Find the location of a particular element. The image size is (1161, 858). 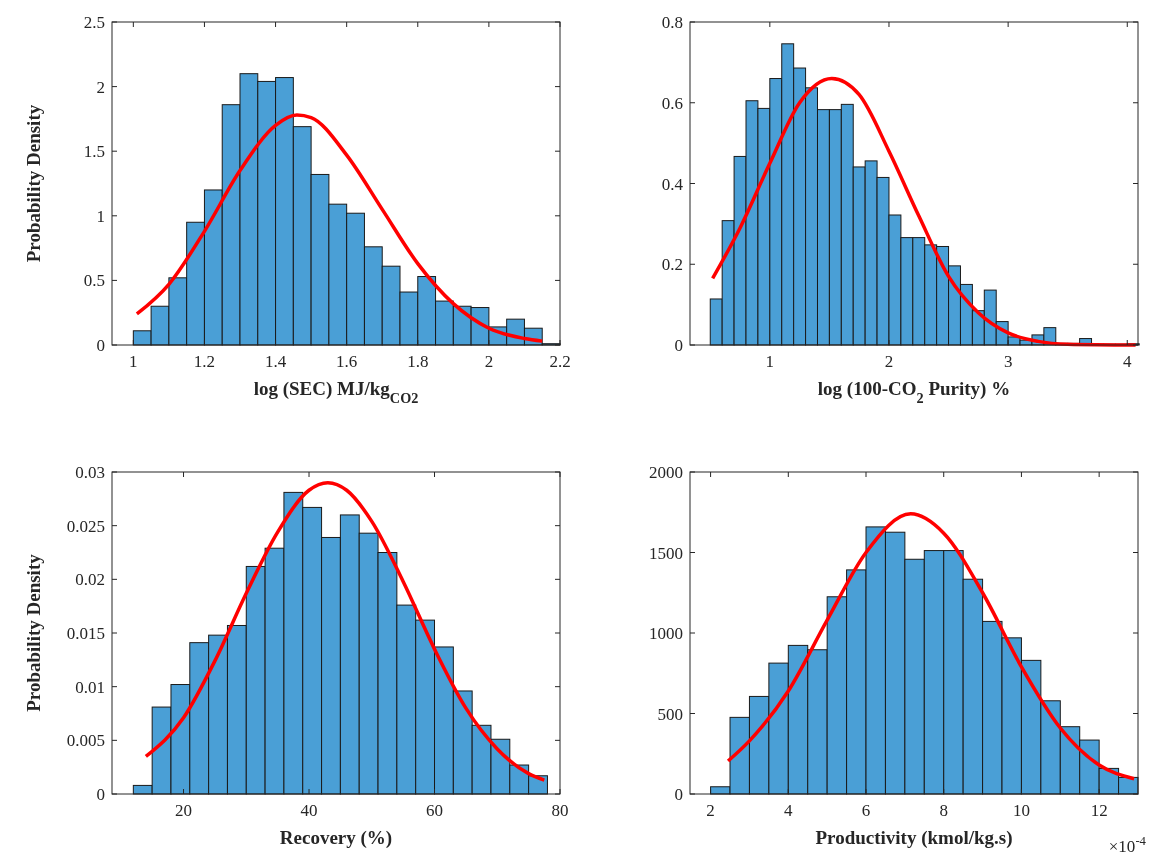

x-axis-title: log (100-CO$_{2}$ Purity) % is located at coordinates (914, 392).